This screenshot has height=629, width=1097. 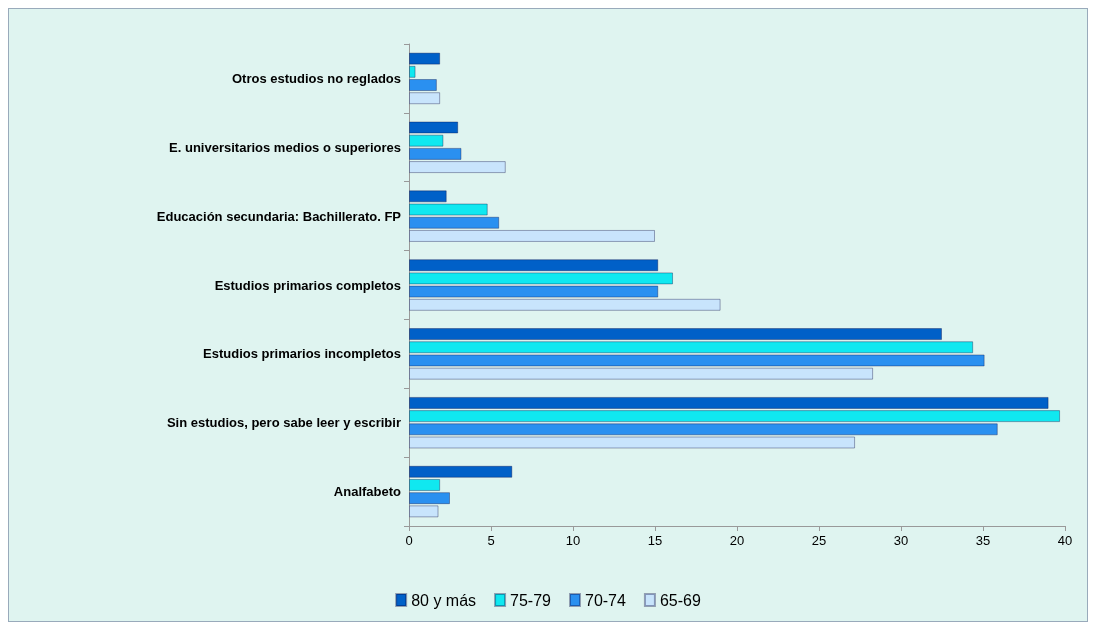 What do you see at coordinates (1065, 540) in the screenshot?
I see `x-tick-label: 40` at bounding box center [1065, 540].